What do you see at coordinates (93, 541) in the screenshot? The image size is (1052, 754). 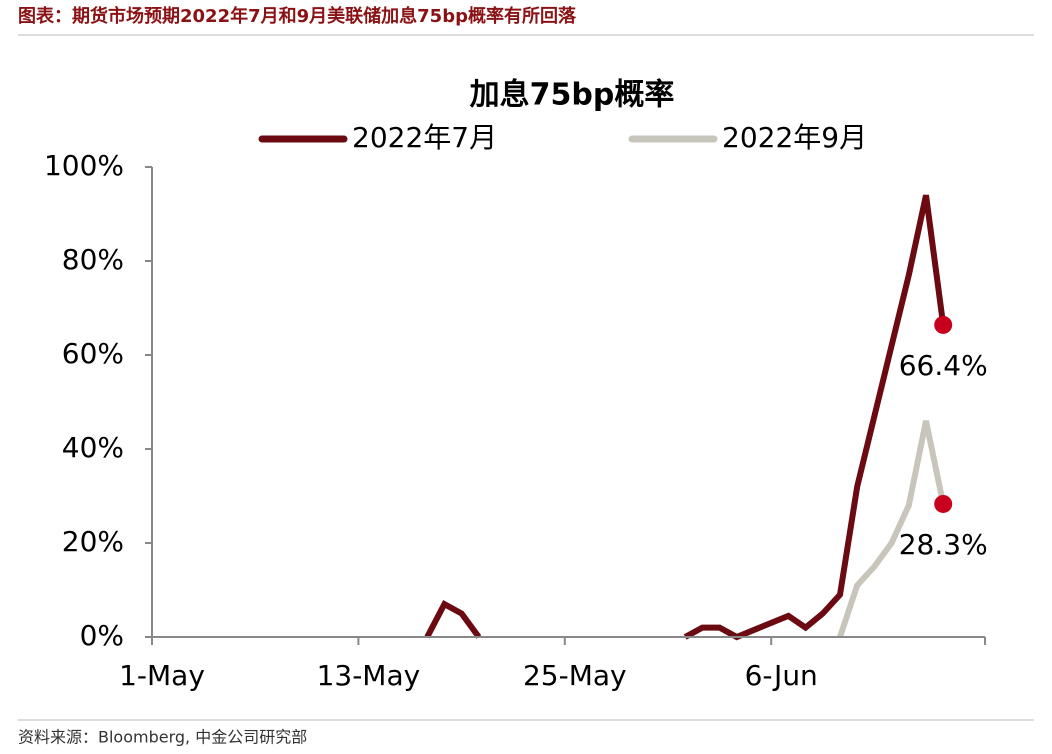 I see `y-tick-label: 20%` at bounding box center [93, 541].